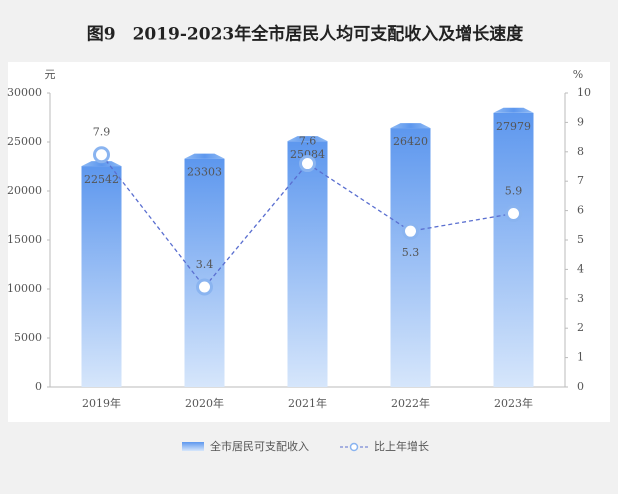  What do you see at coordinates (102, 132) in the screenshot?
I see `line-label: 7.9` at bounding box center [102, 132].